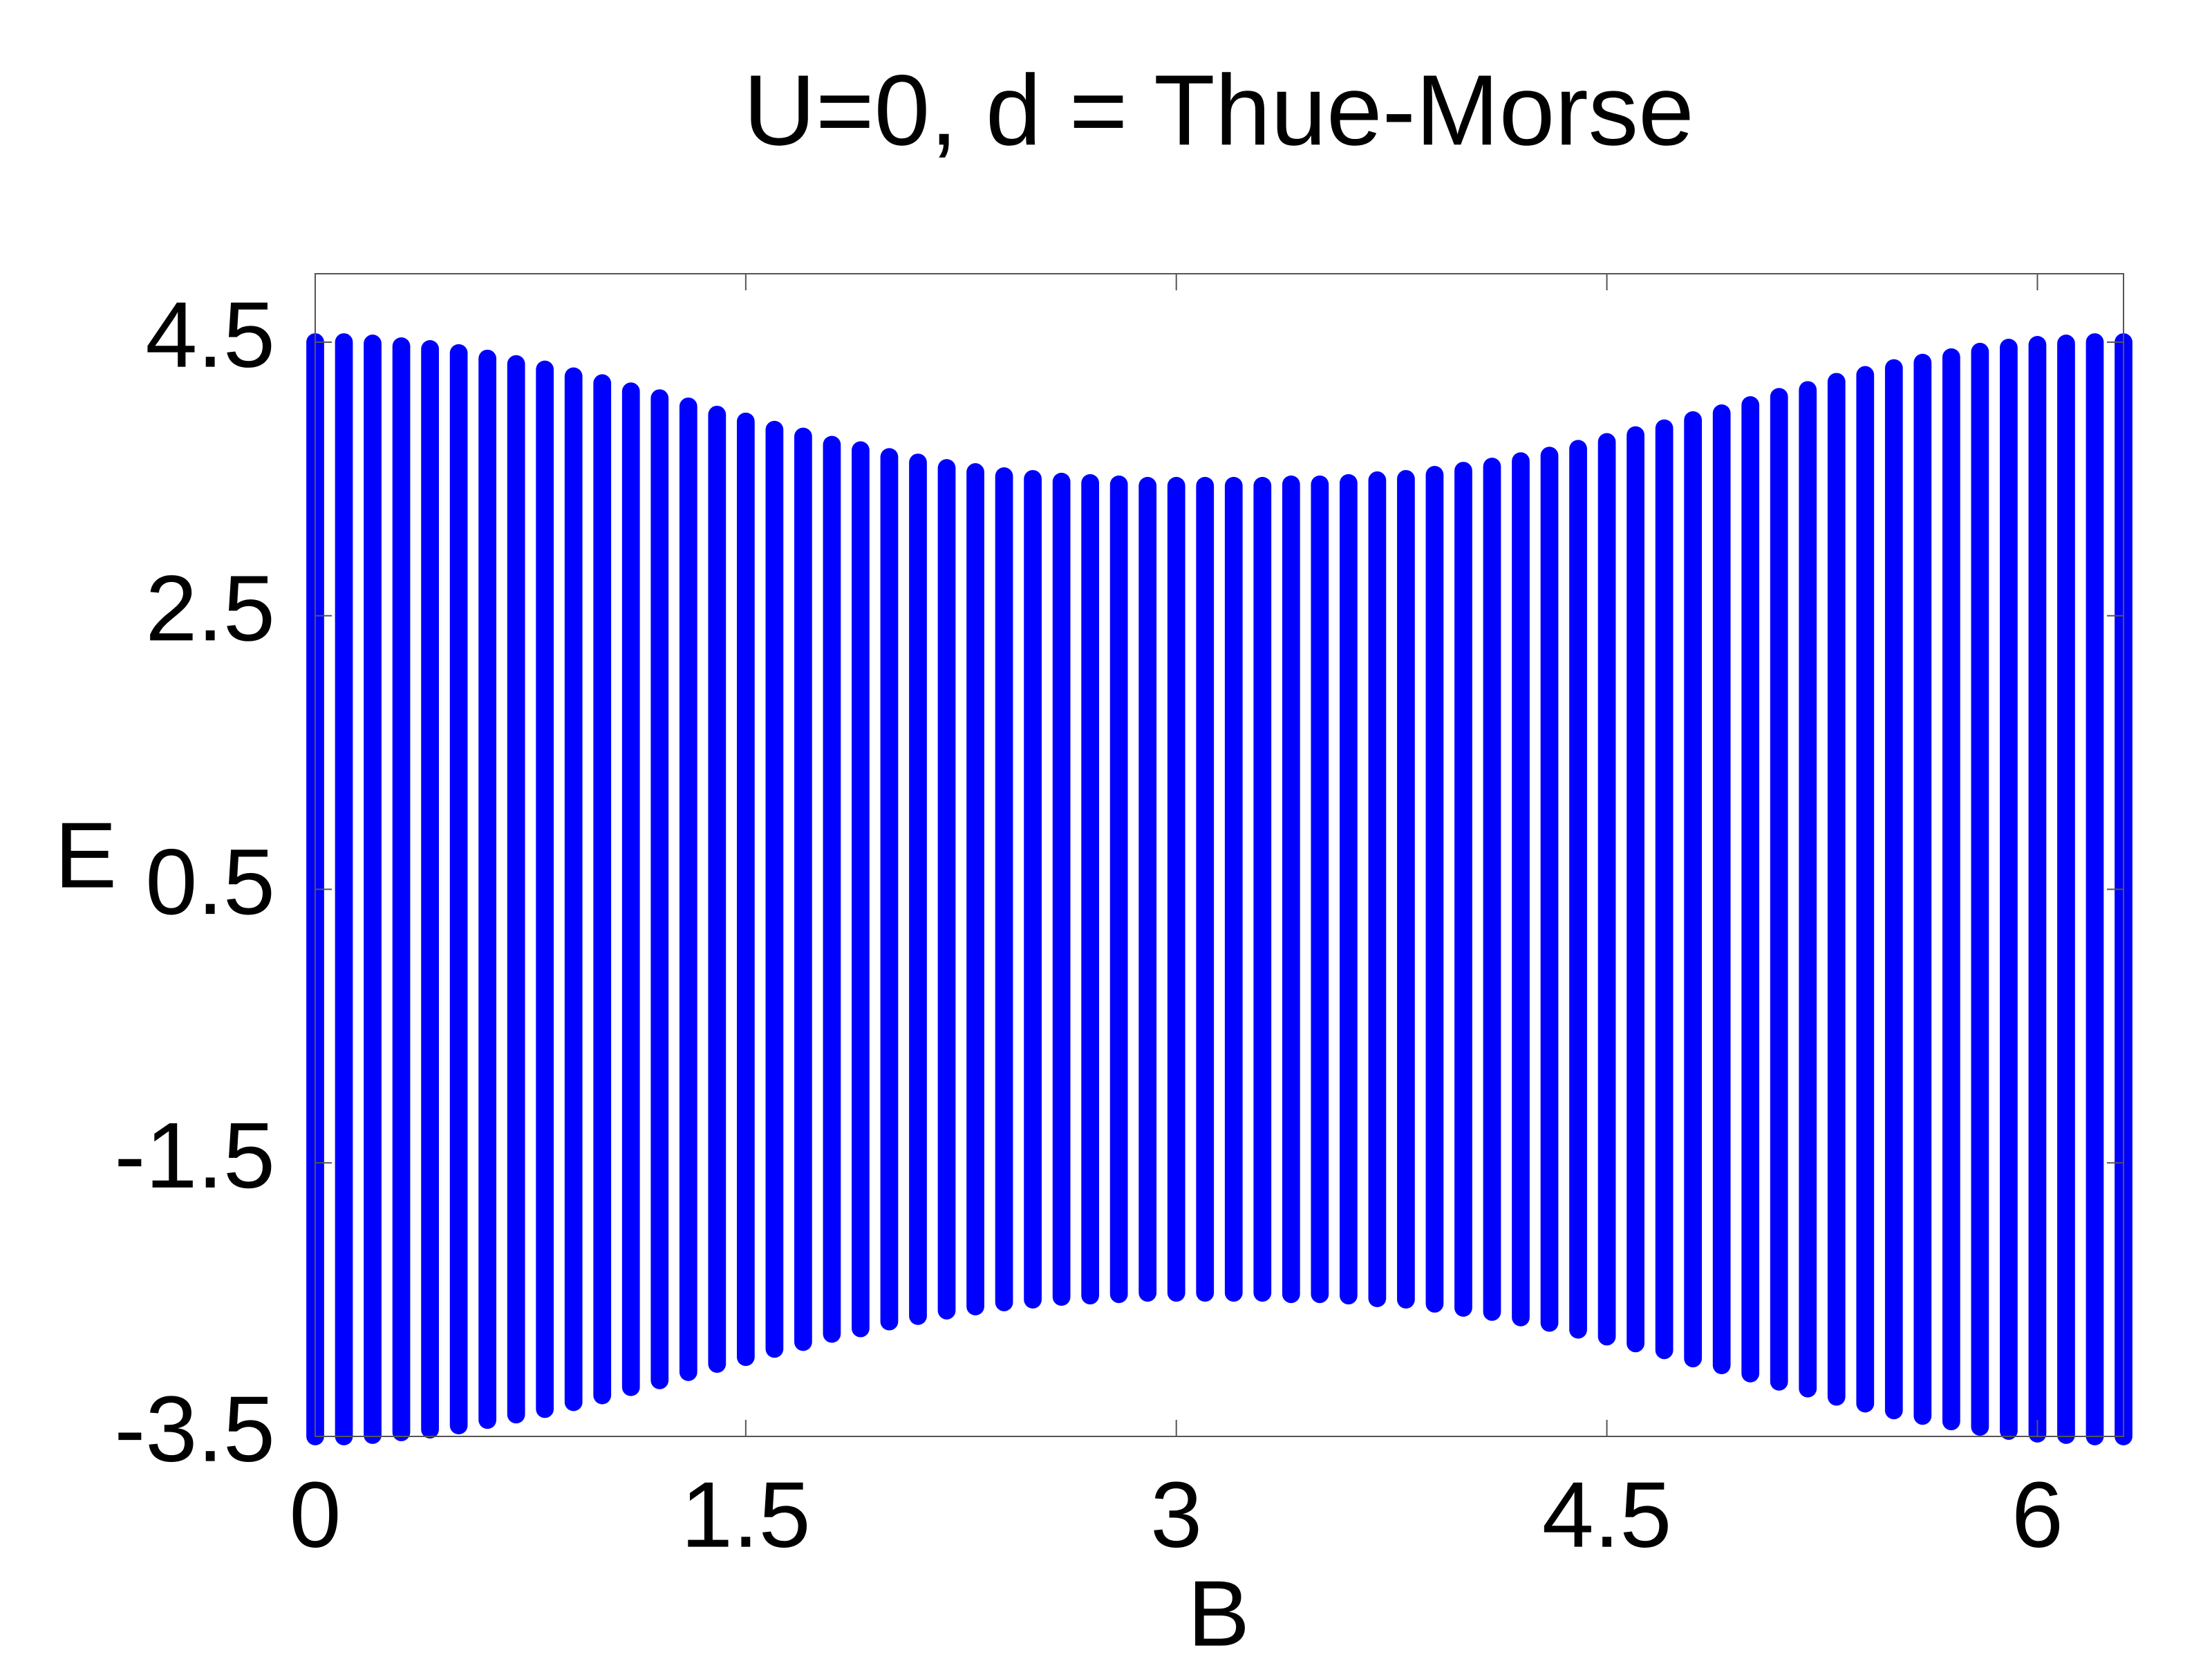  I want to click on y-tick-label: -3.5, so click(194, 1429).